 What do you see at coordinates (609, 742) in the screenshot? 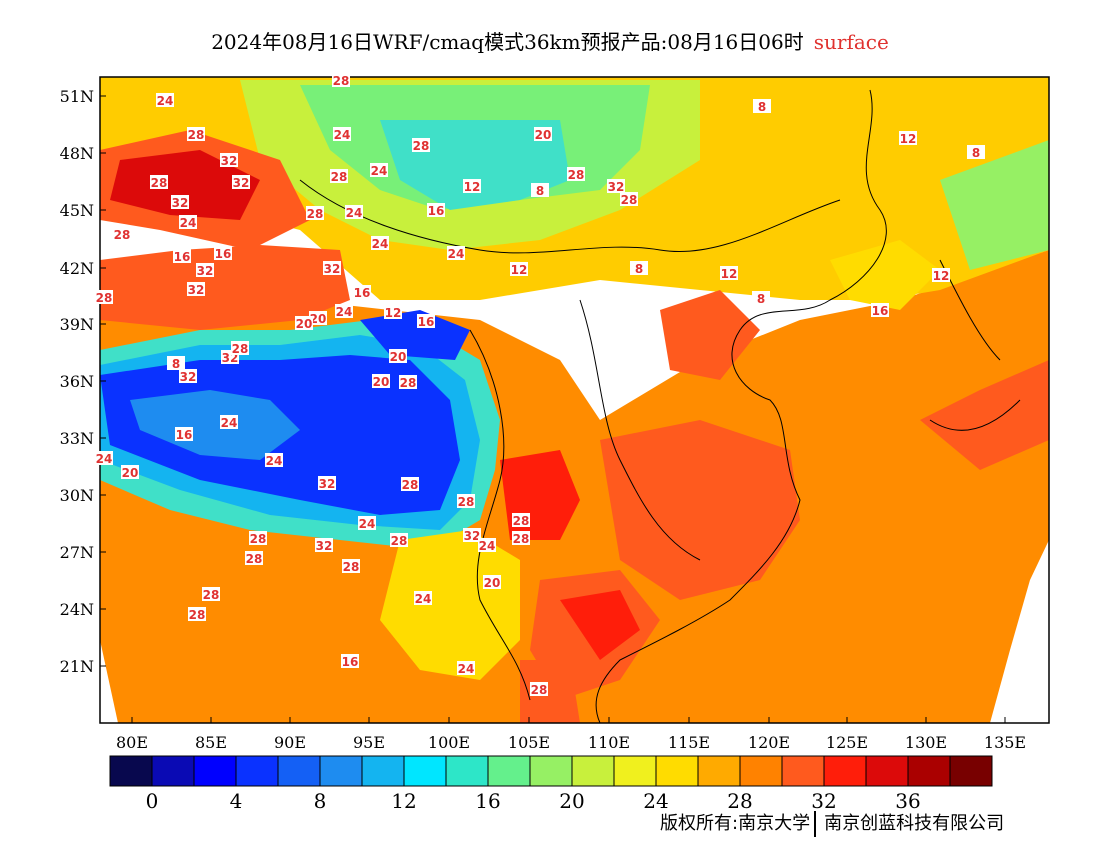
I see `lon-label: 110E` at bounding box center [609, 742].